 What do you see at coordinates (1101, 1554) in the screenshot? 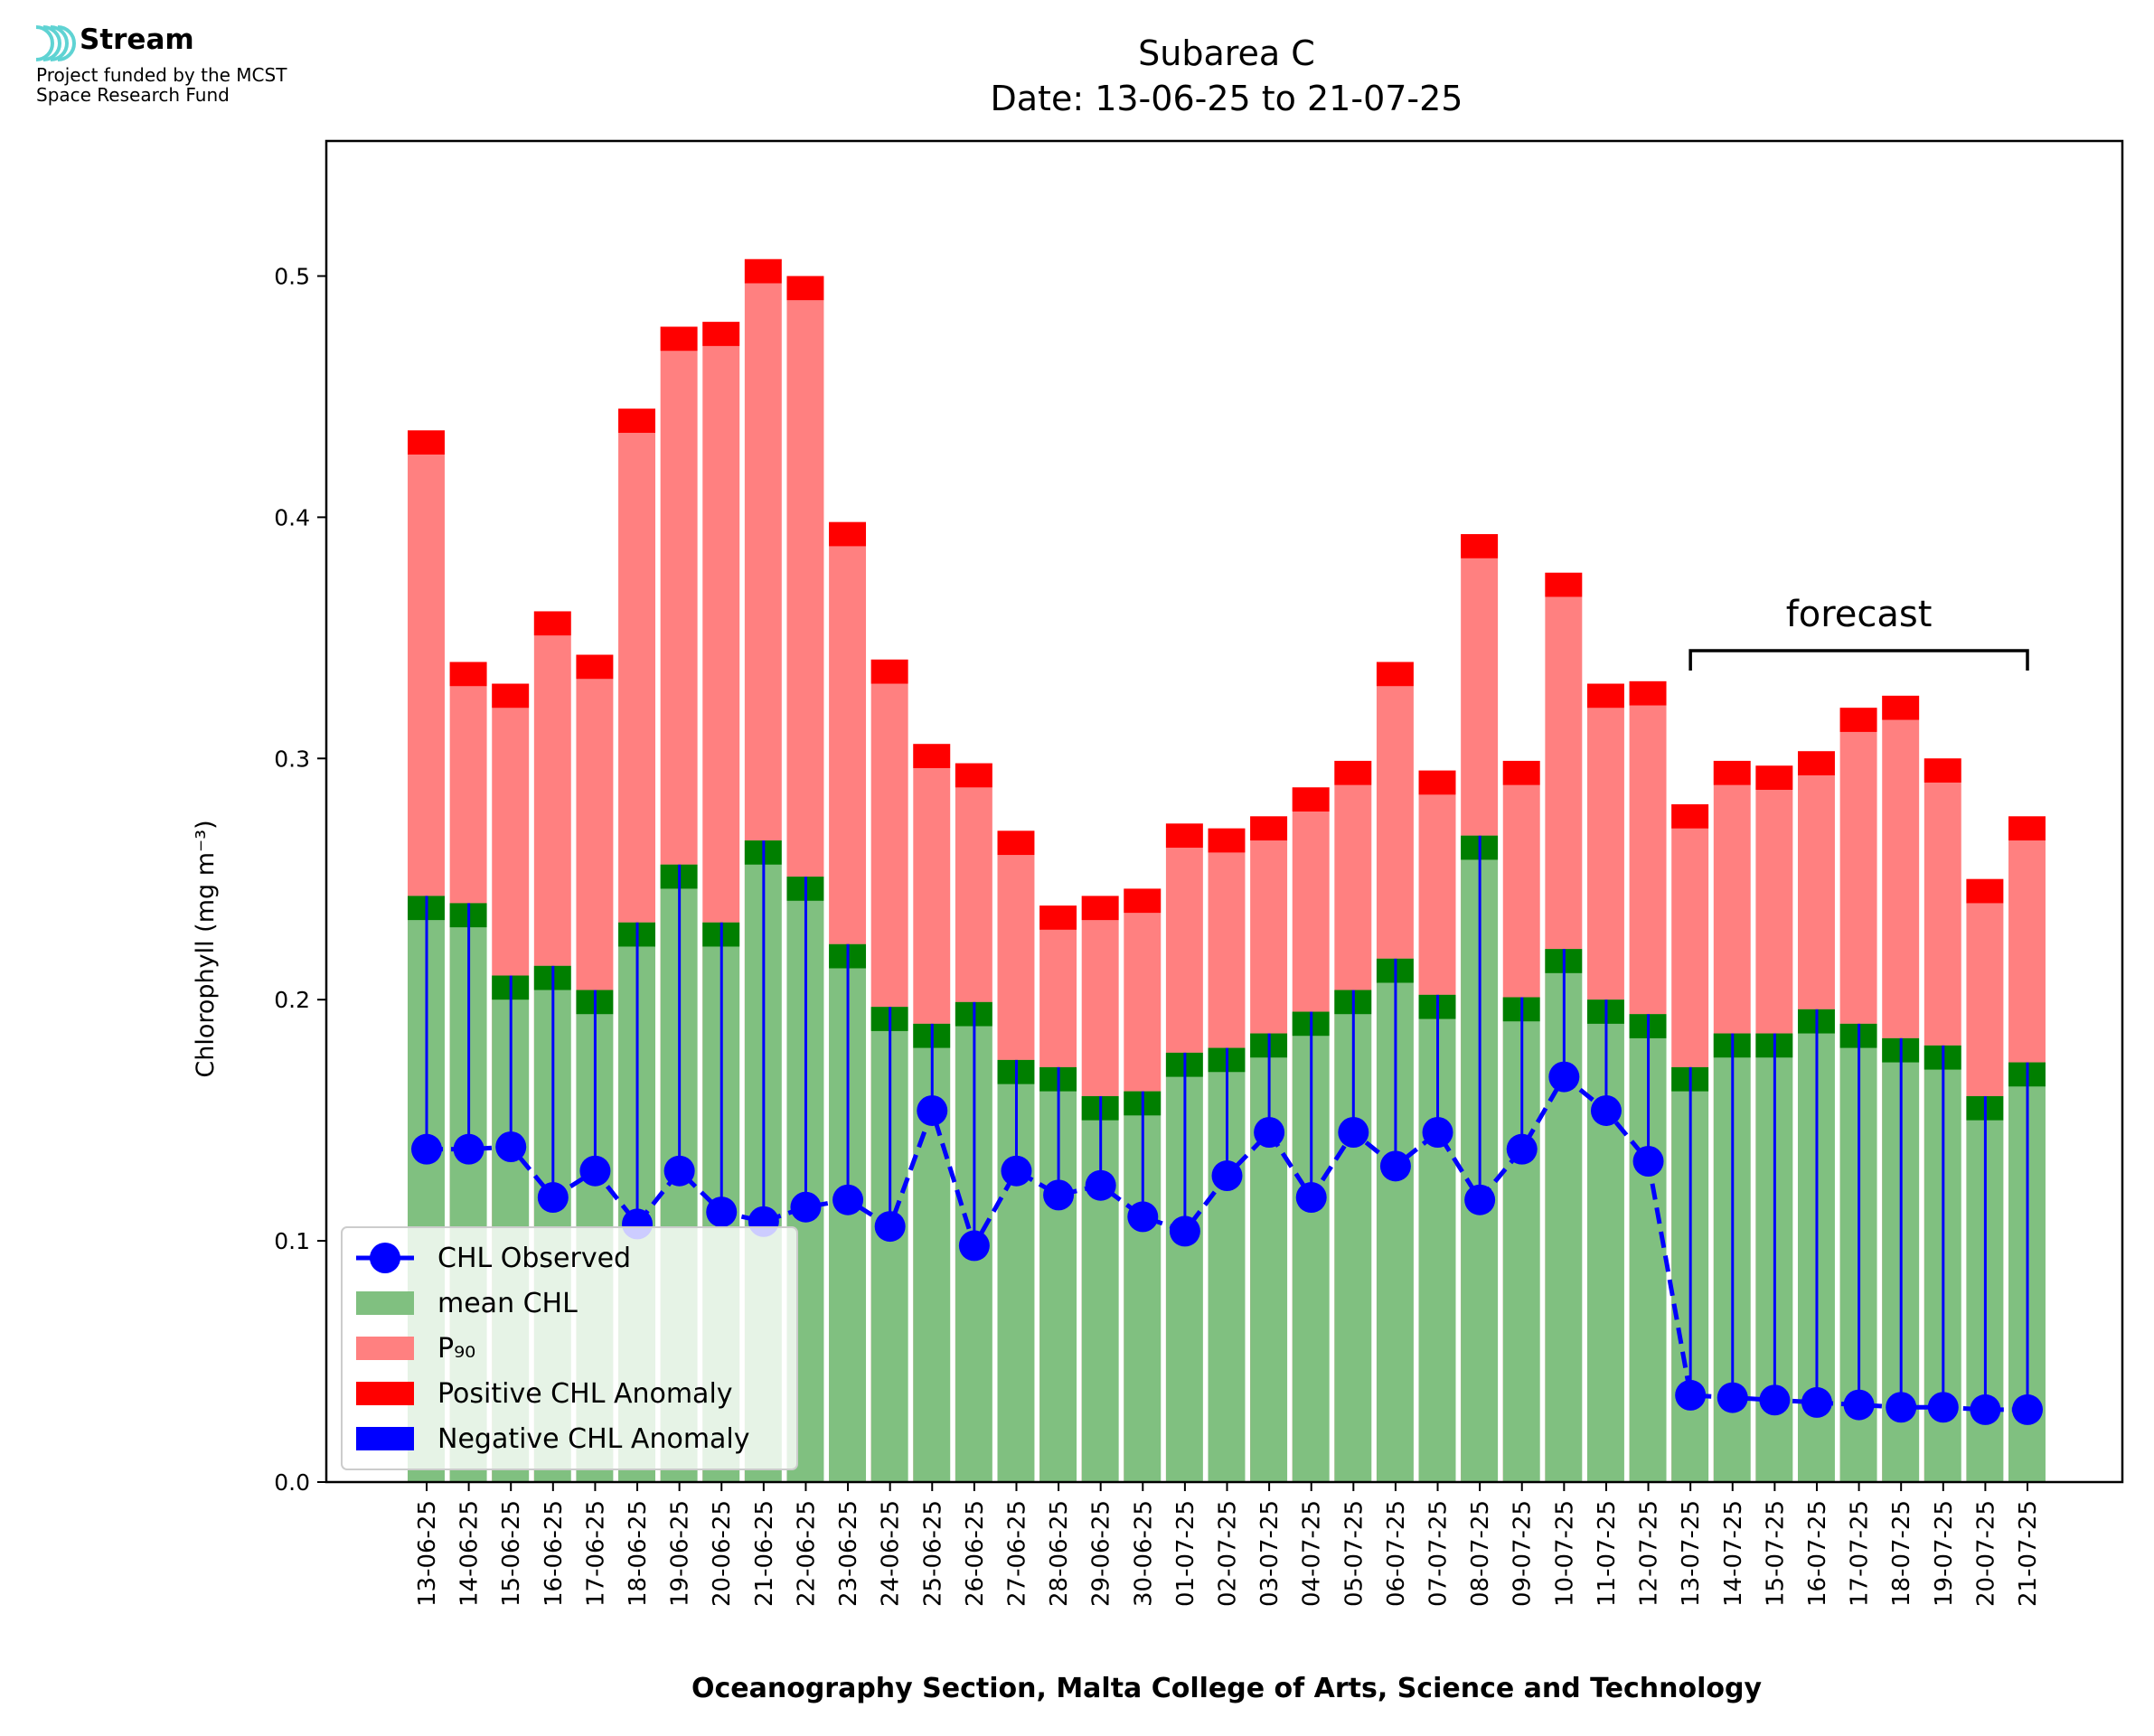
I see `x-tick-label: 29-06-25` at bounding box center [1101, 1554].